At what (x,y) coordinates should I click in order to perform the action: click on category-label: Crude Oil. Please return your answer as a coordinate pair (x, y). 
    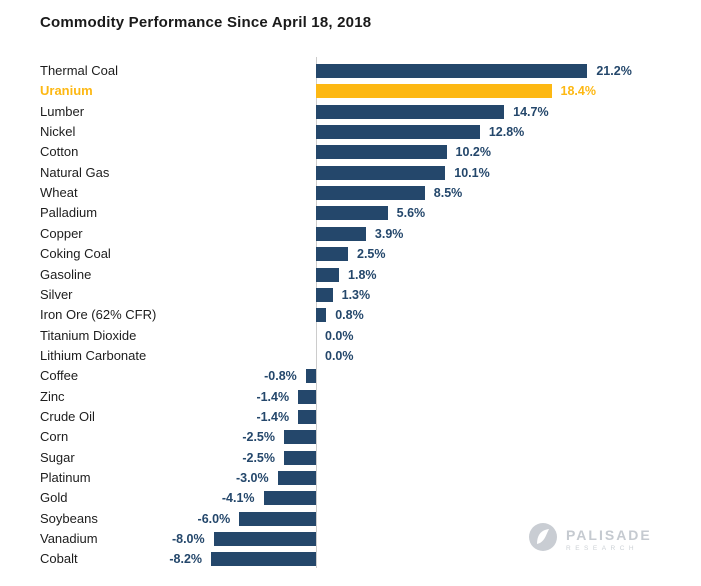
    Looking at the image, I should click on (67, 416).